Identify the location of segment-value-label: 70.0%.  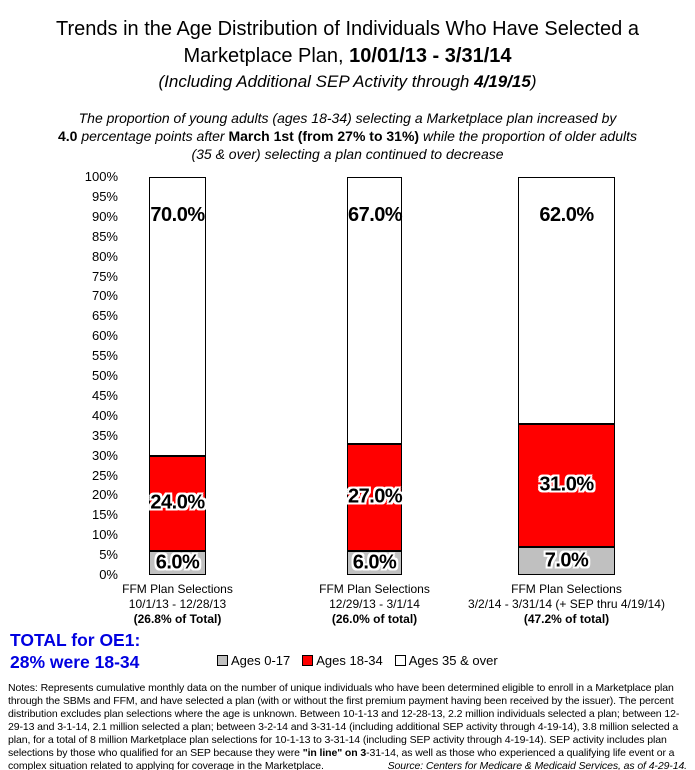
(177, 215).